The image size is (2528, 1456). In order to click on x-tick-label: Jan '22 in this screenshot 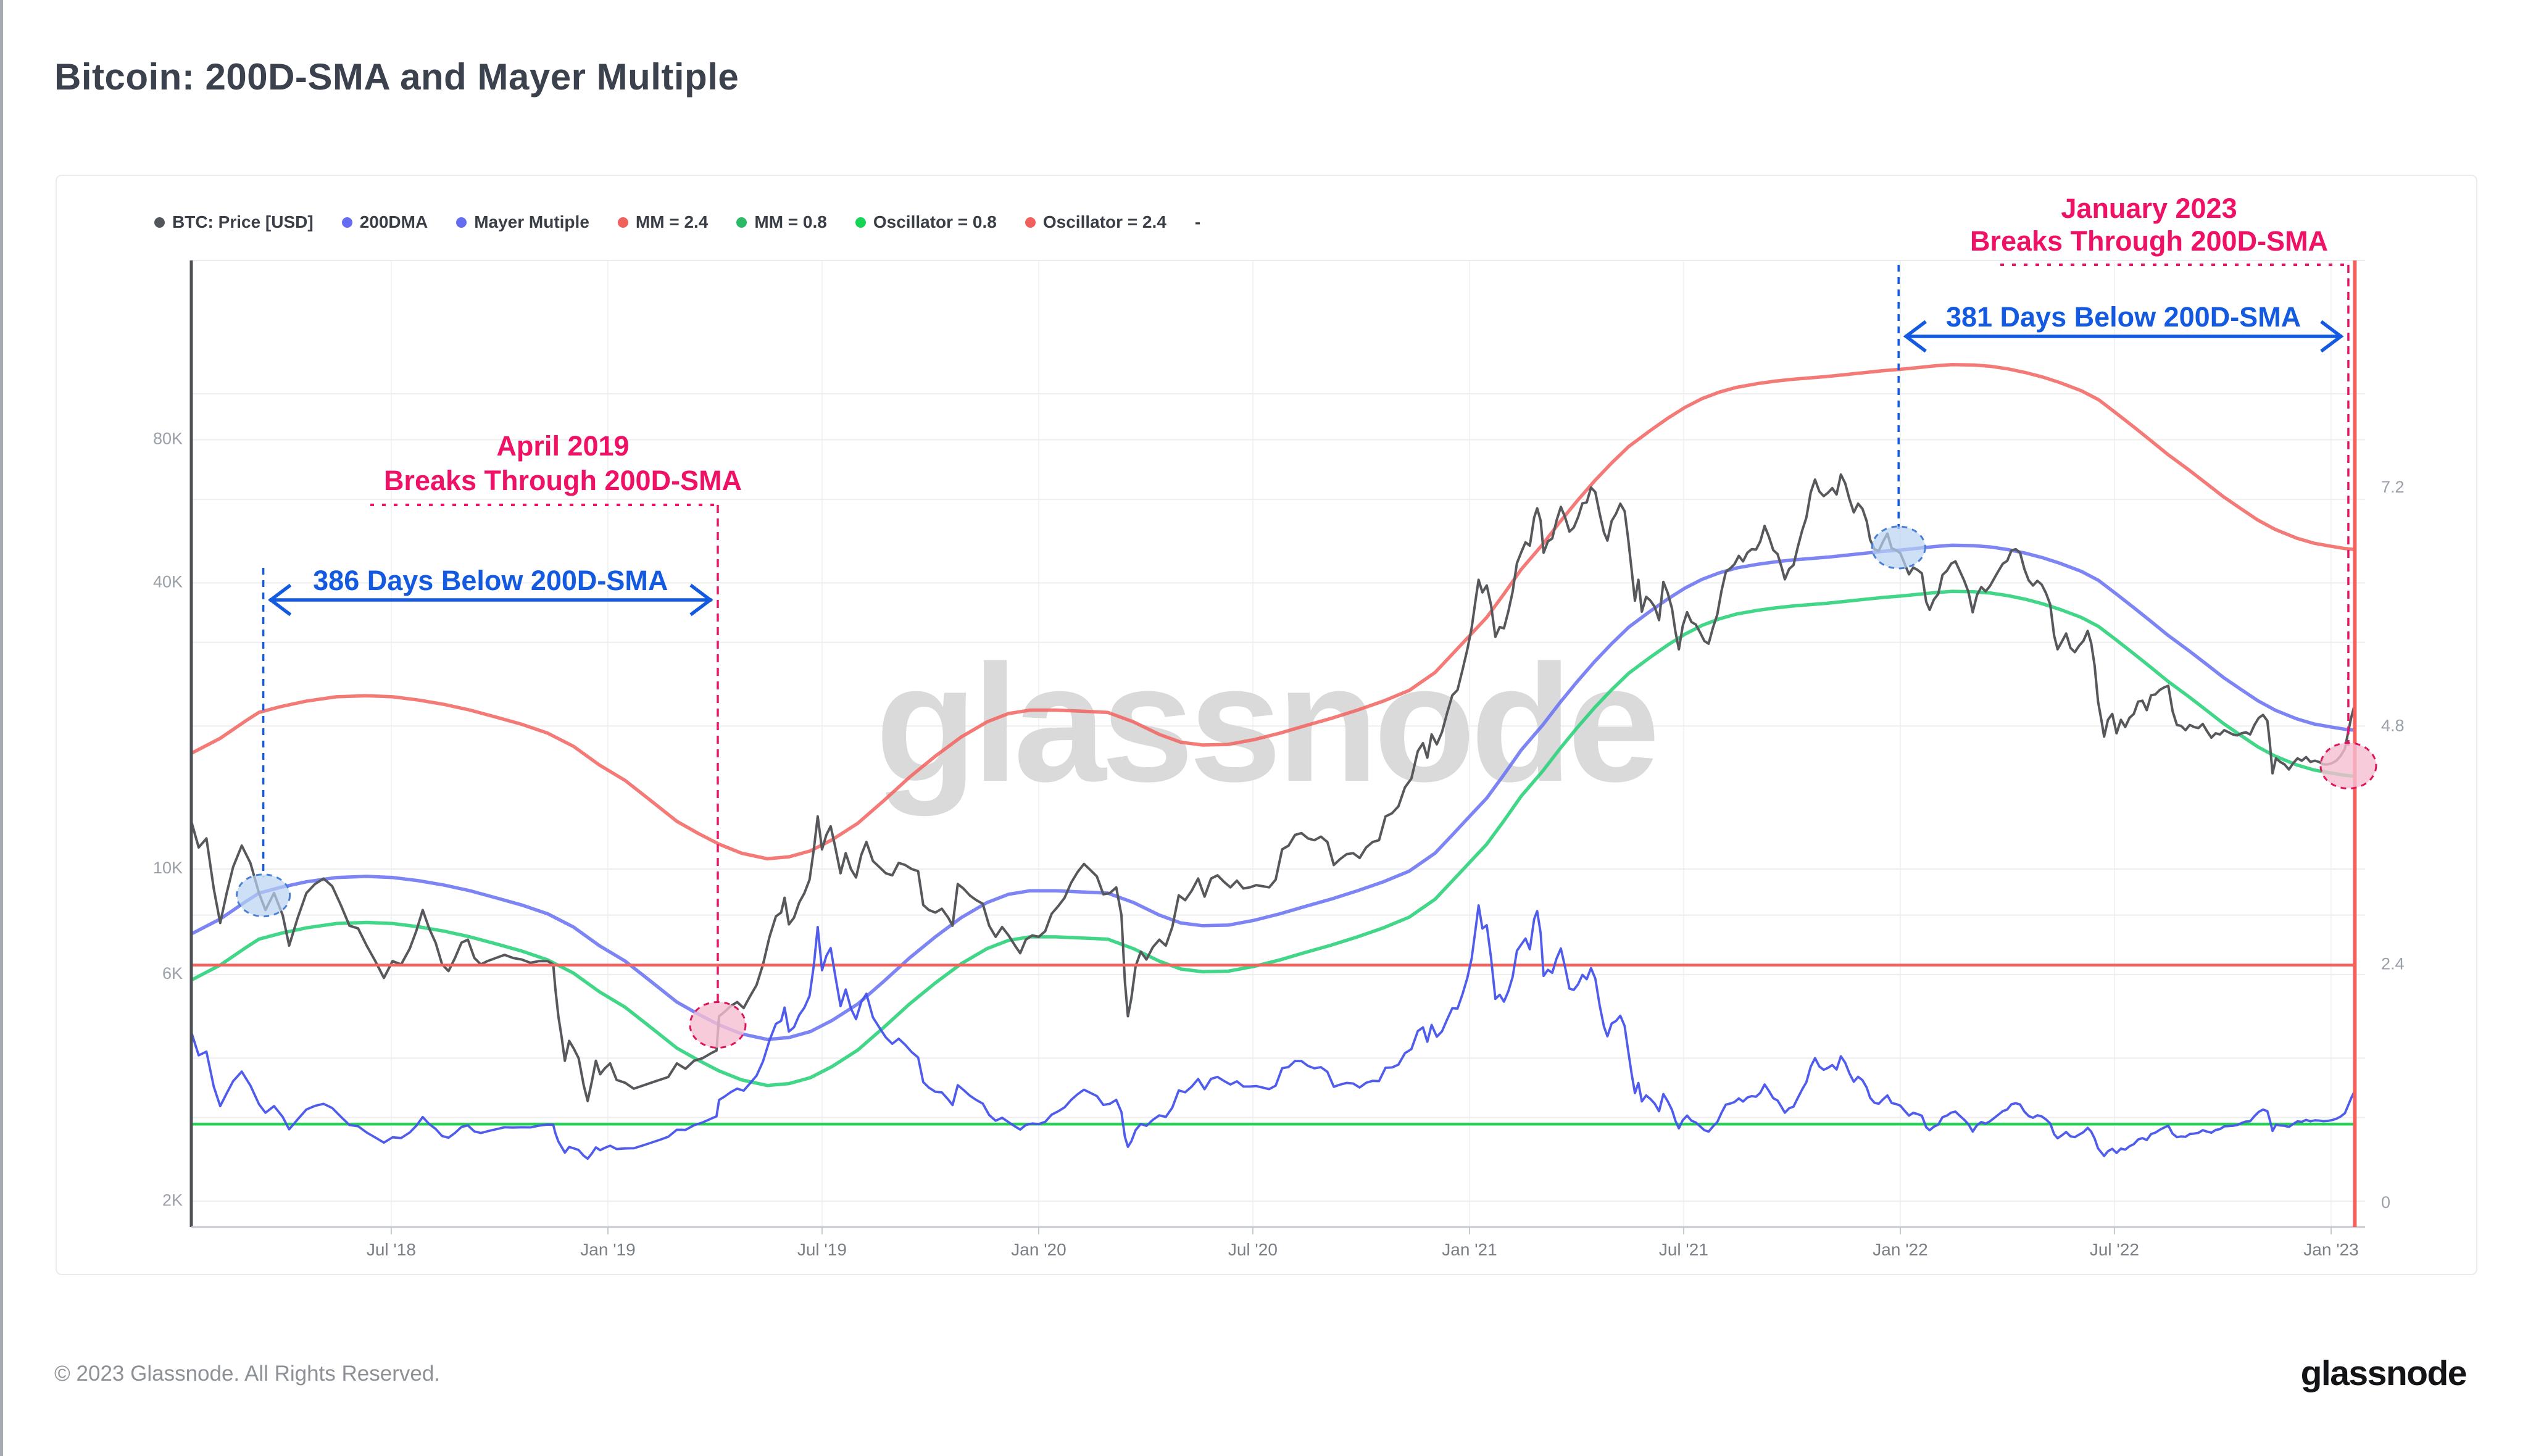, I will do `click(1900, 1249)`.